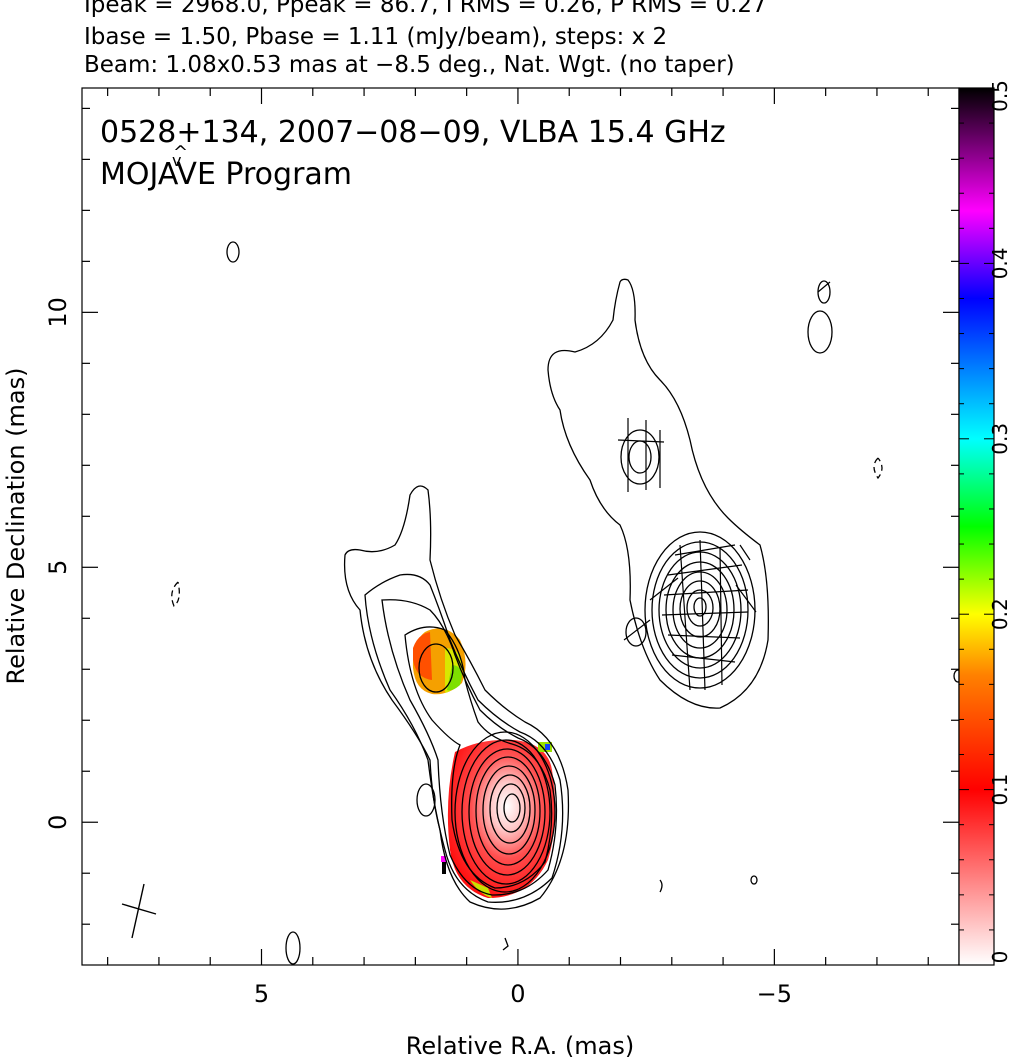  What do you see at coordinates (774, 994) in the screenshot?
I see `x-tick-label: −5` at bounding box center [774, 994].